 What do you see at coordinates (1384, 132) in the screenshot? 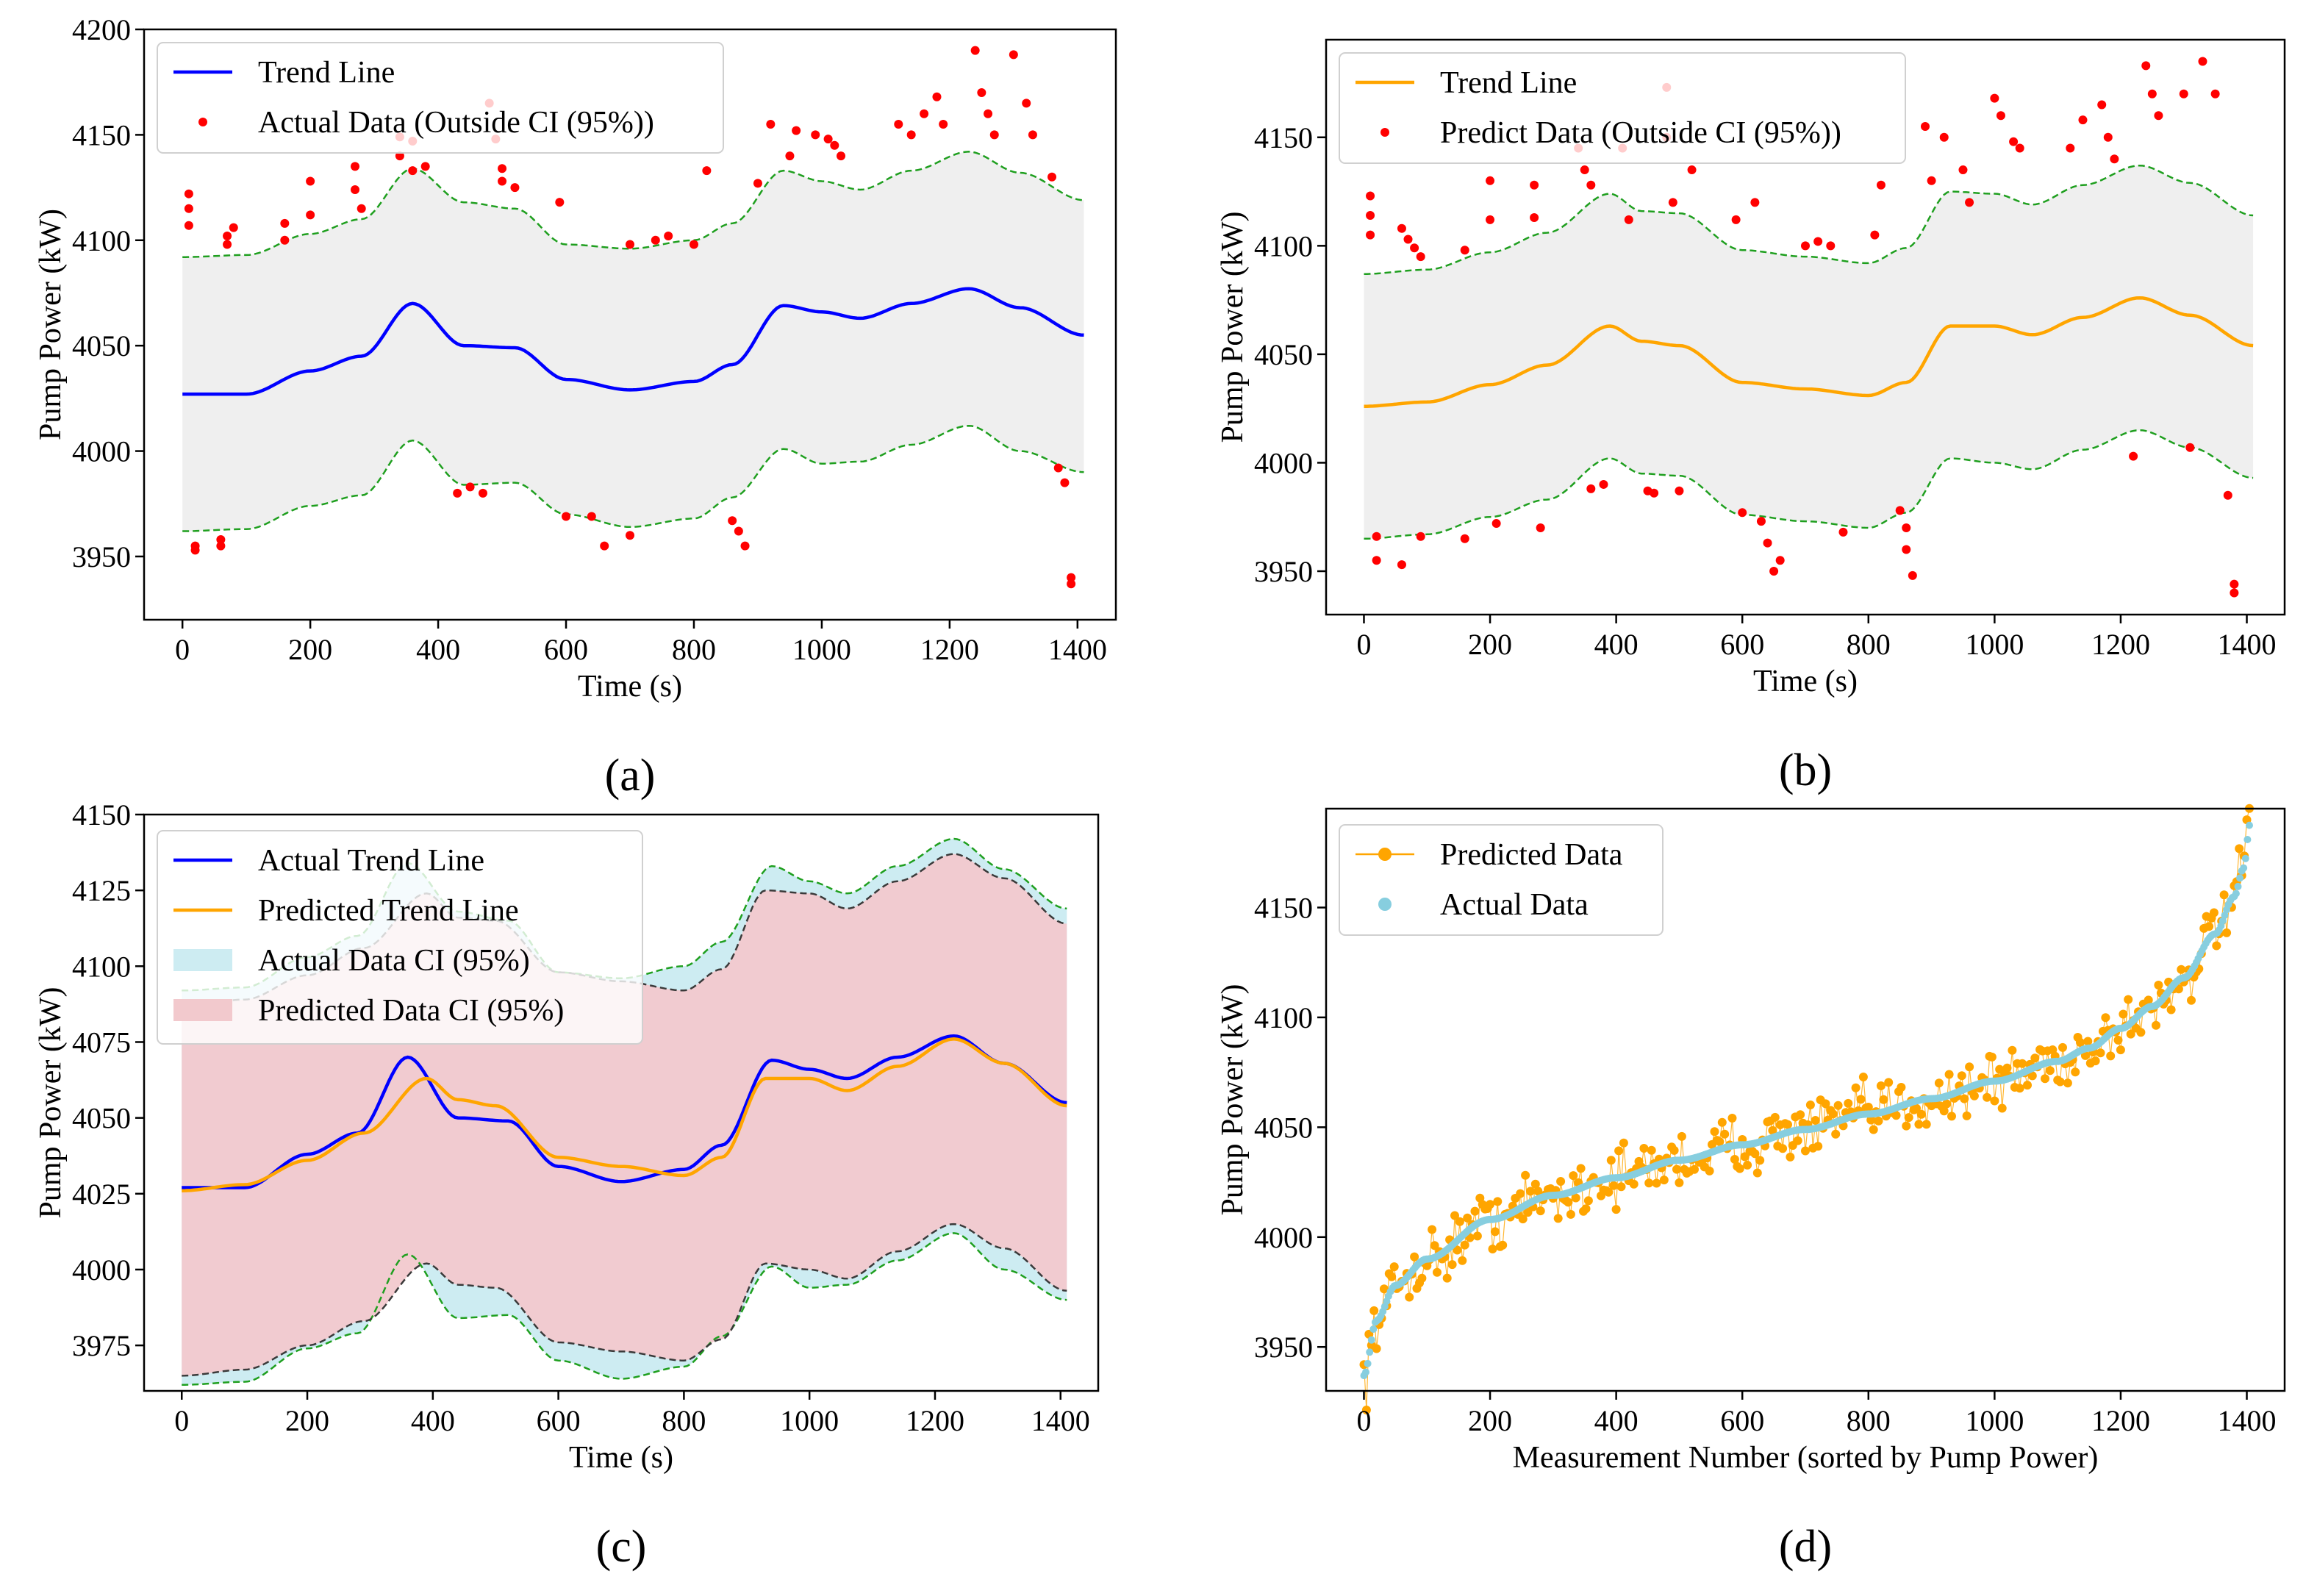
I see `legend-swatch-outlier` at bounding box center [1384, 132].